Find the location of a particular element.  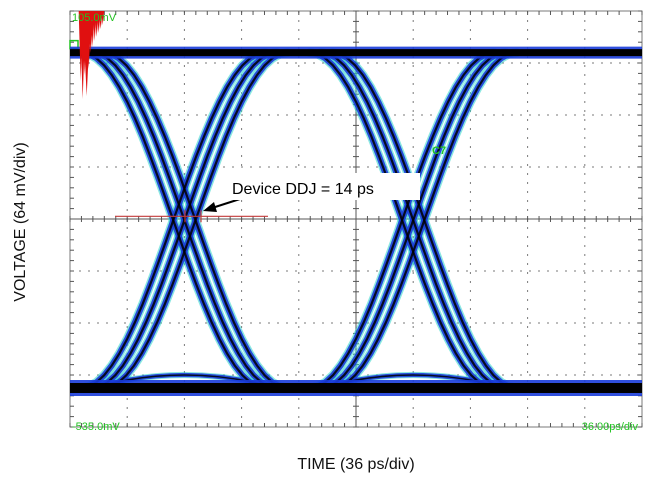

annotation-background is located at coordinates (324, 186).